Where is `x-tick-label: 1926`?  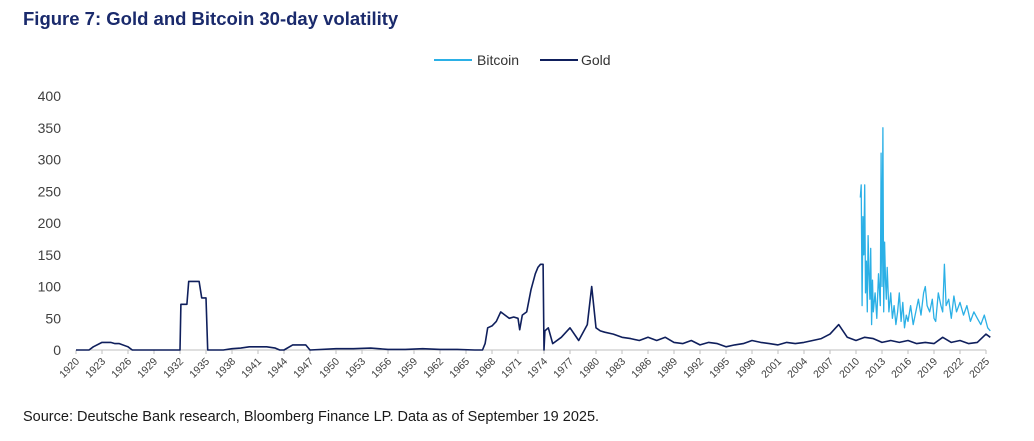 x-tick-label: 1926 is located at coordinates (121, 368).